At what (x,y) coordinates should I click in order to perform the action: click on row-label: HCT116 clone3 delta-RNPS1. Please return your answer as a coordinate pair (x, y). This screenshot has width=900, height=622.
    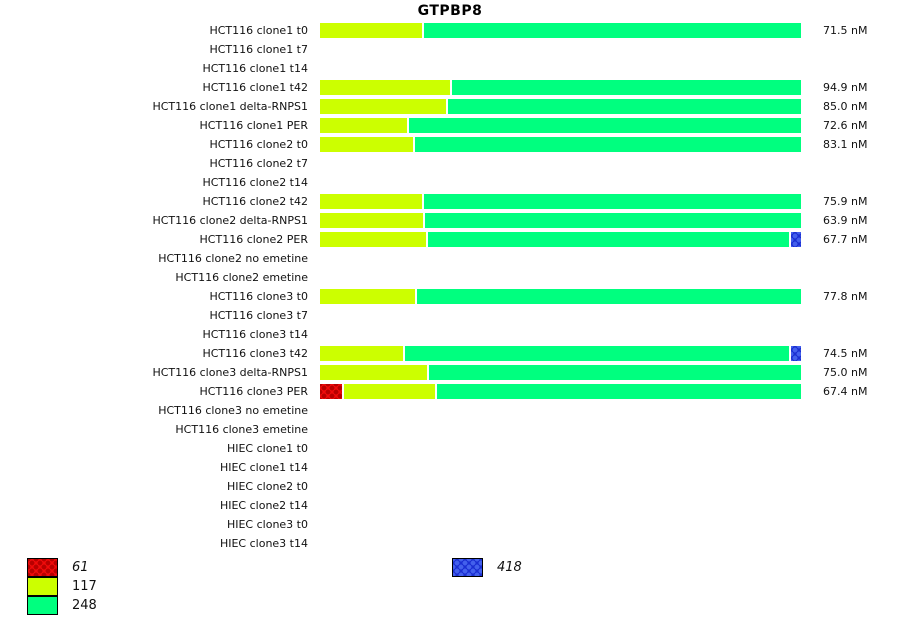
    Looking at the image, I should click on (230, 372).